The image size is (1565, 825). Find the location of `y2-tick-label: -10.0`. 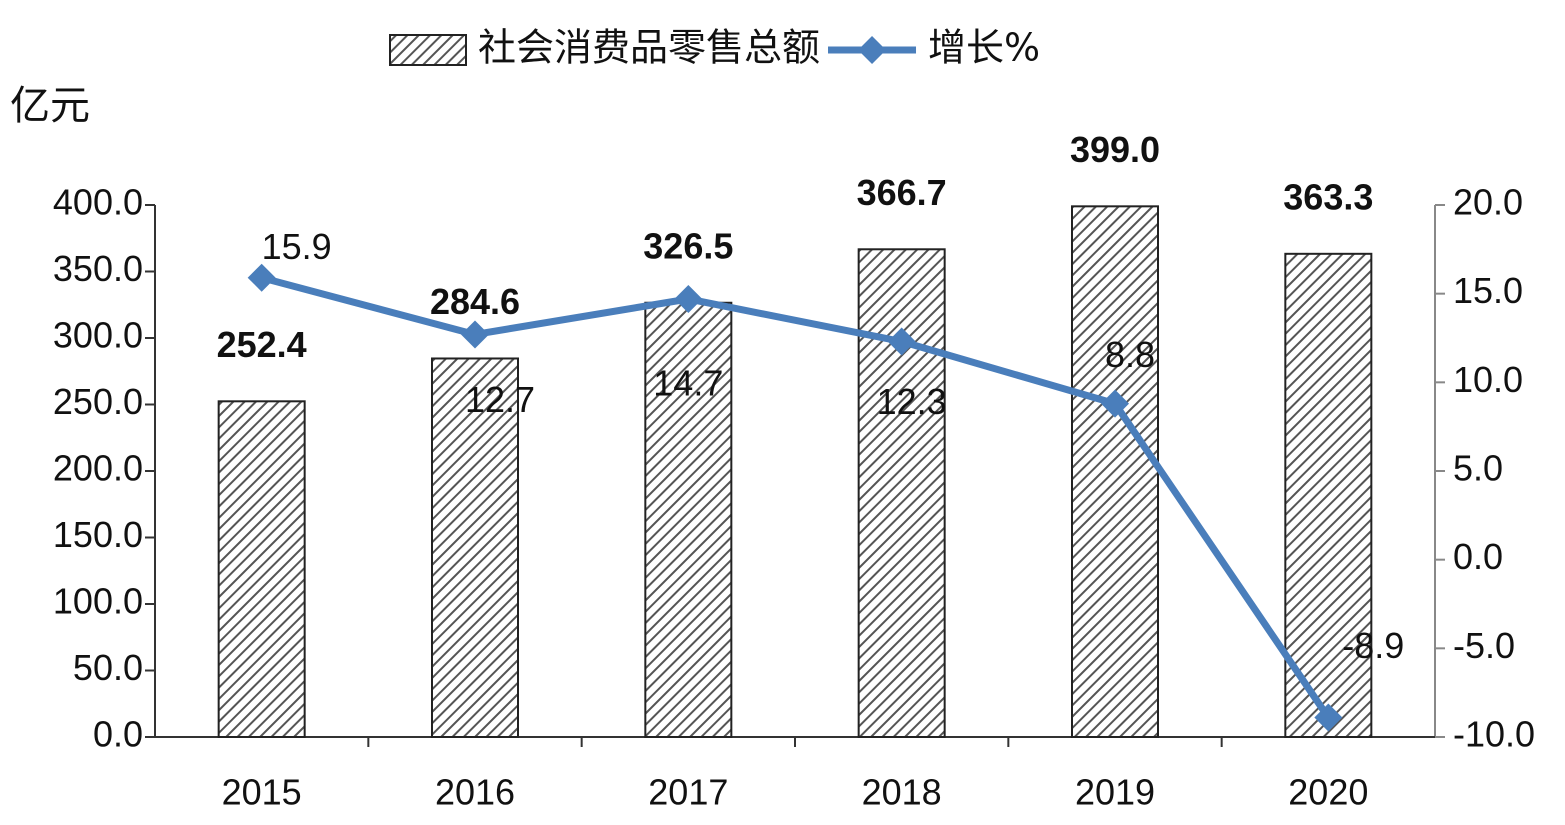

y2-tick-label: -10.0 is located at coordinates (1494, 734).